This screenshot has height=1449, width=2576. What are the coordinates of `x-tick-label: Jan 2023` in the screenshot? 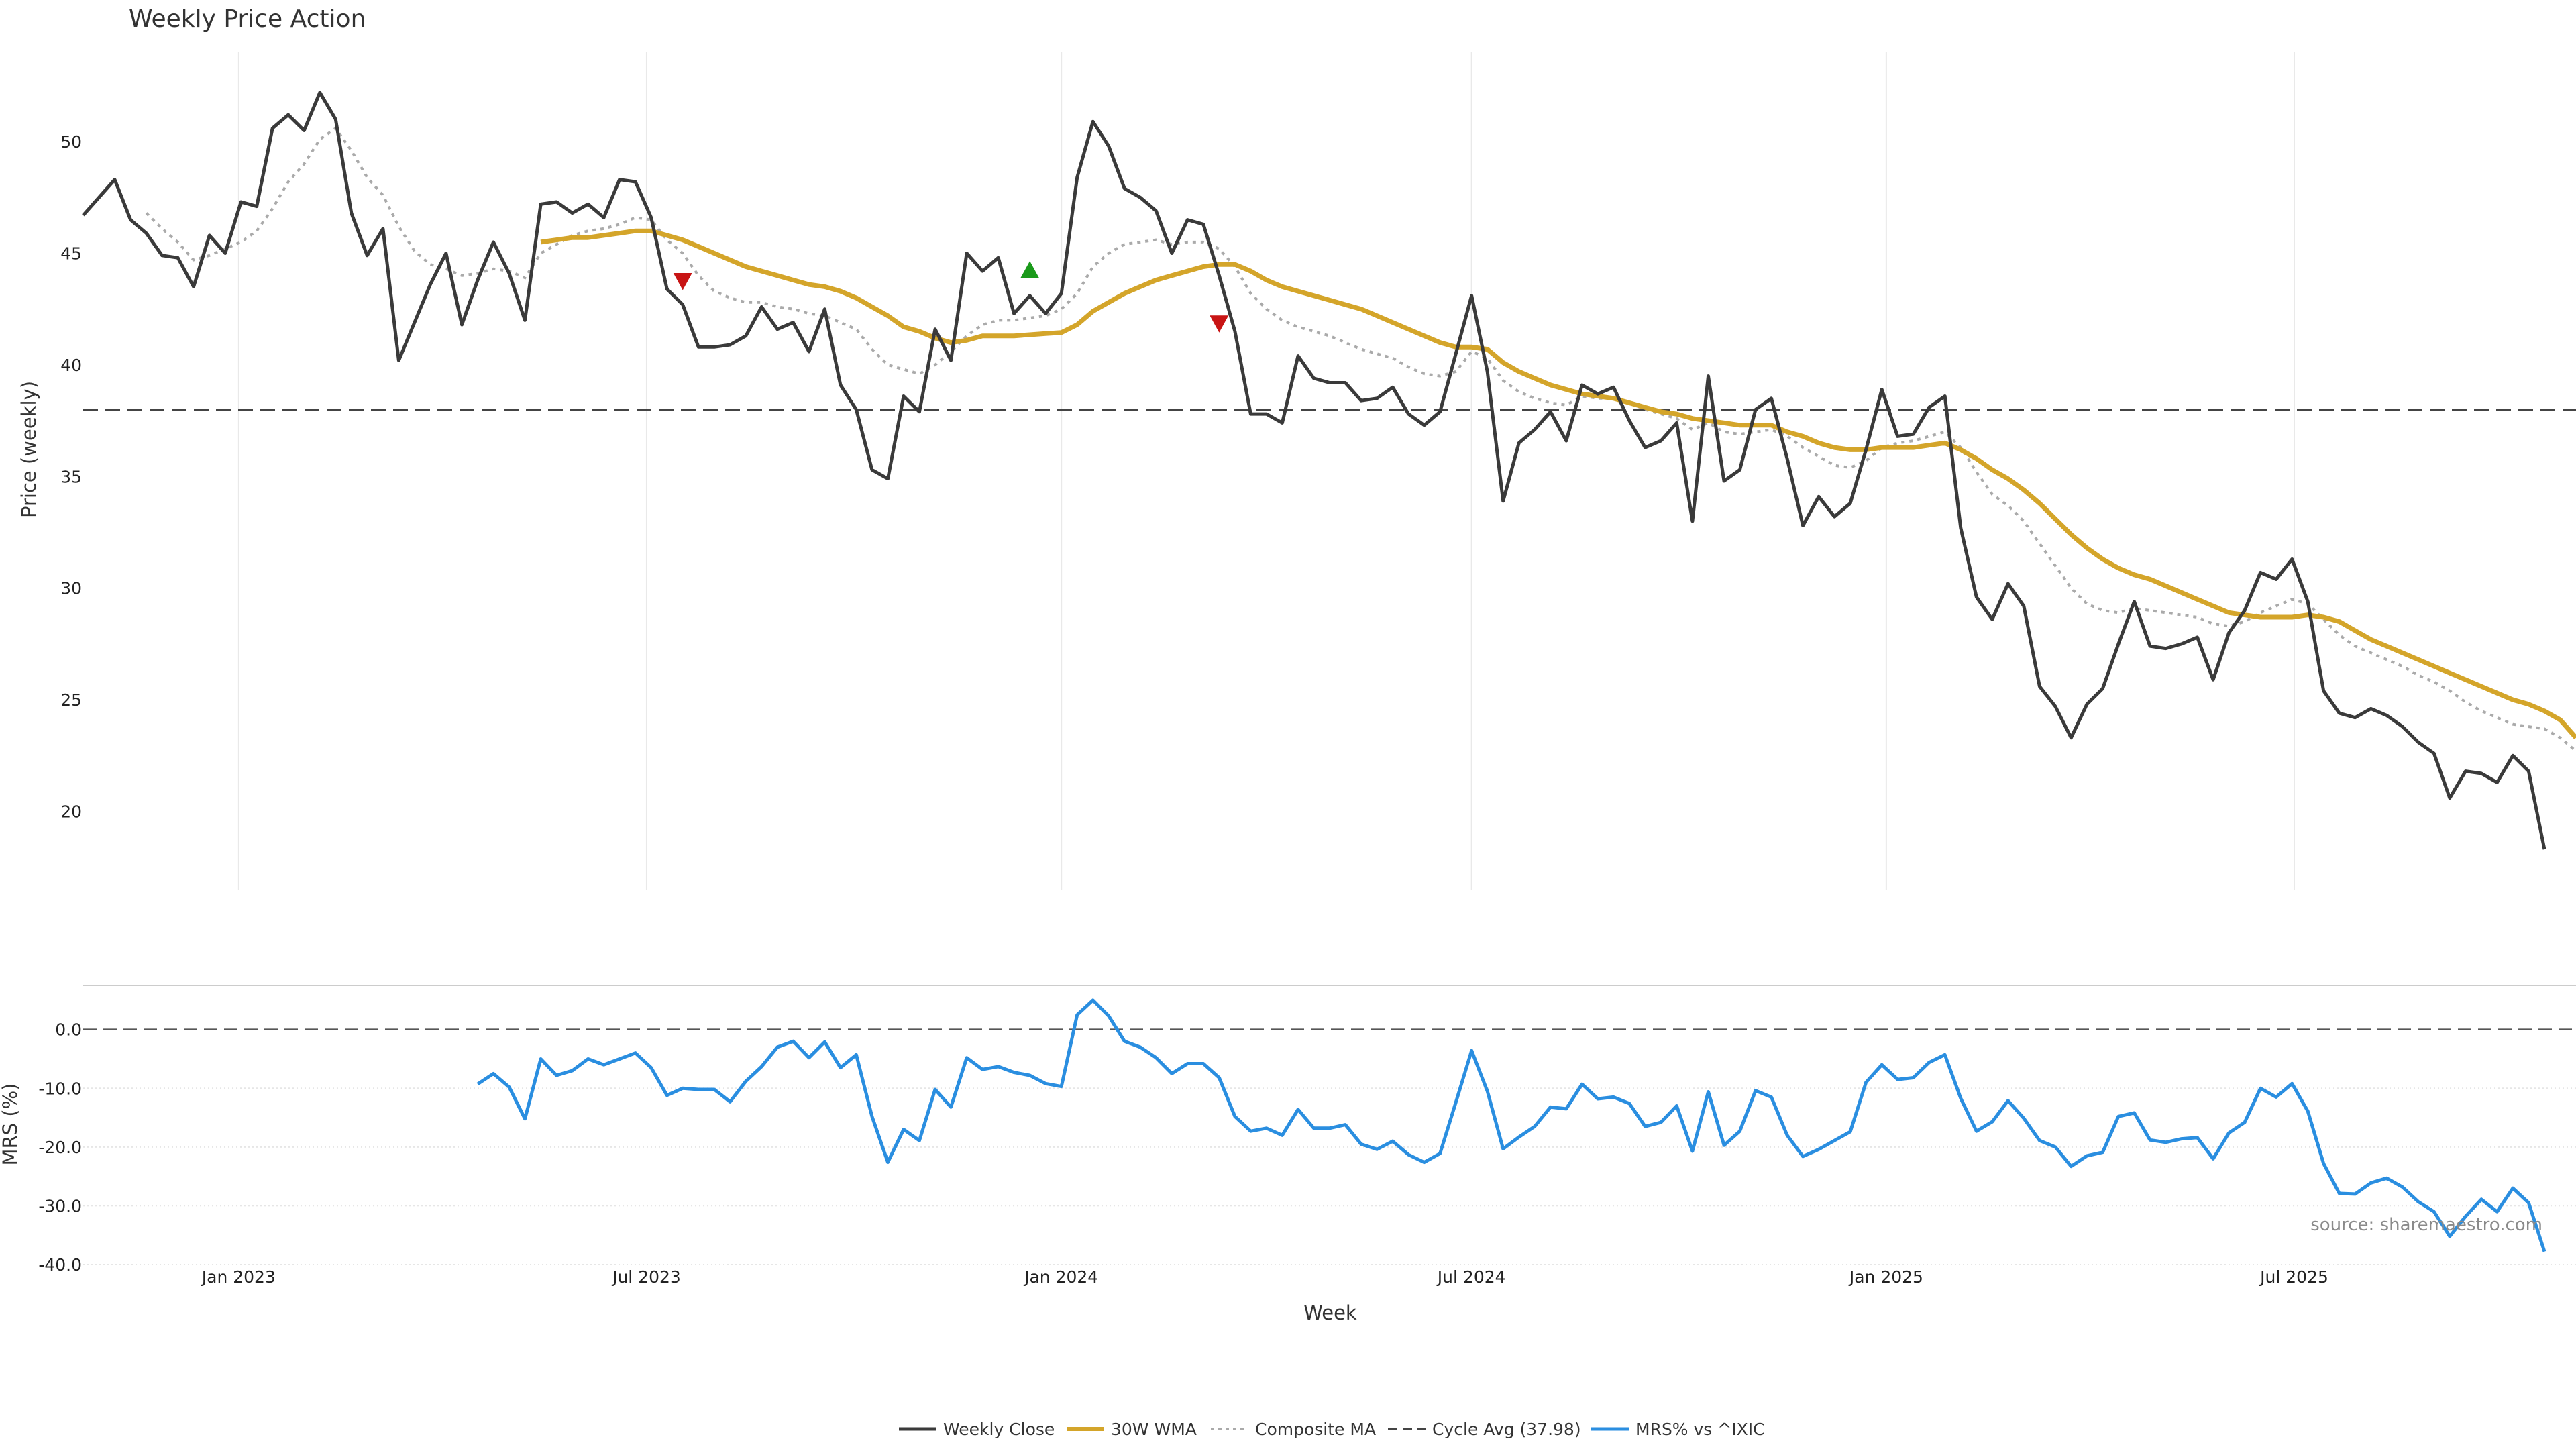 It's located at (238, 1277).